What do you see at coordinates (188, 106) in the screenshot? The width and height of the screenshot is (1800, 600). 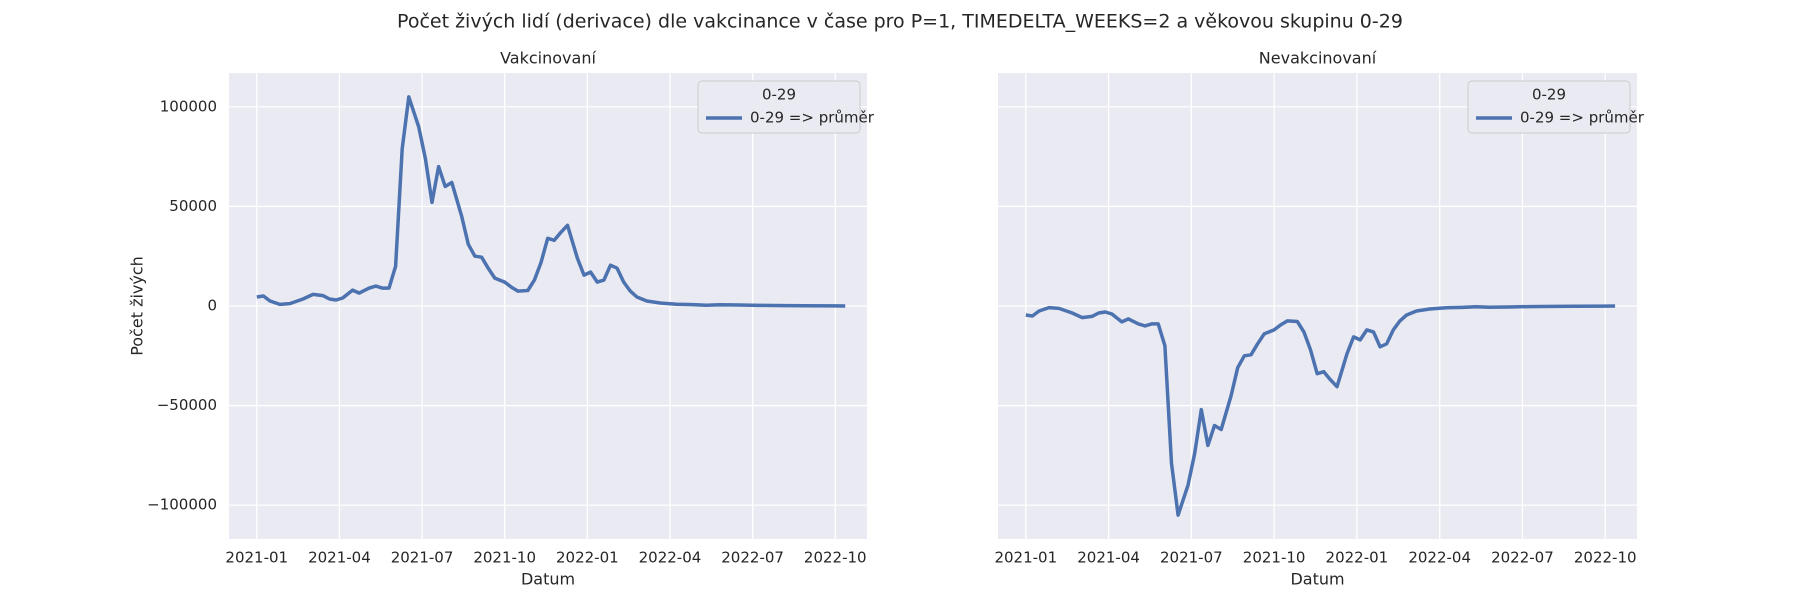 I see `y-tick-label: 100000` at bounding box center [188, 106].